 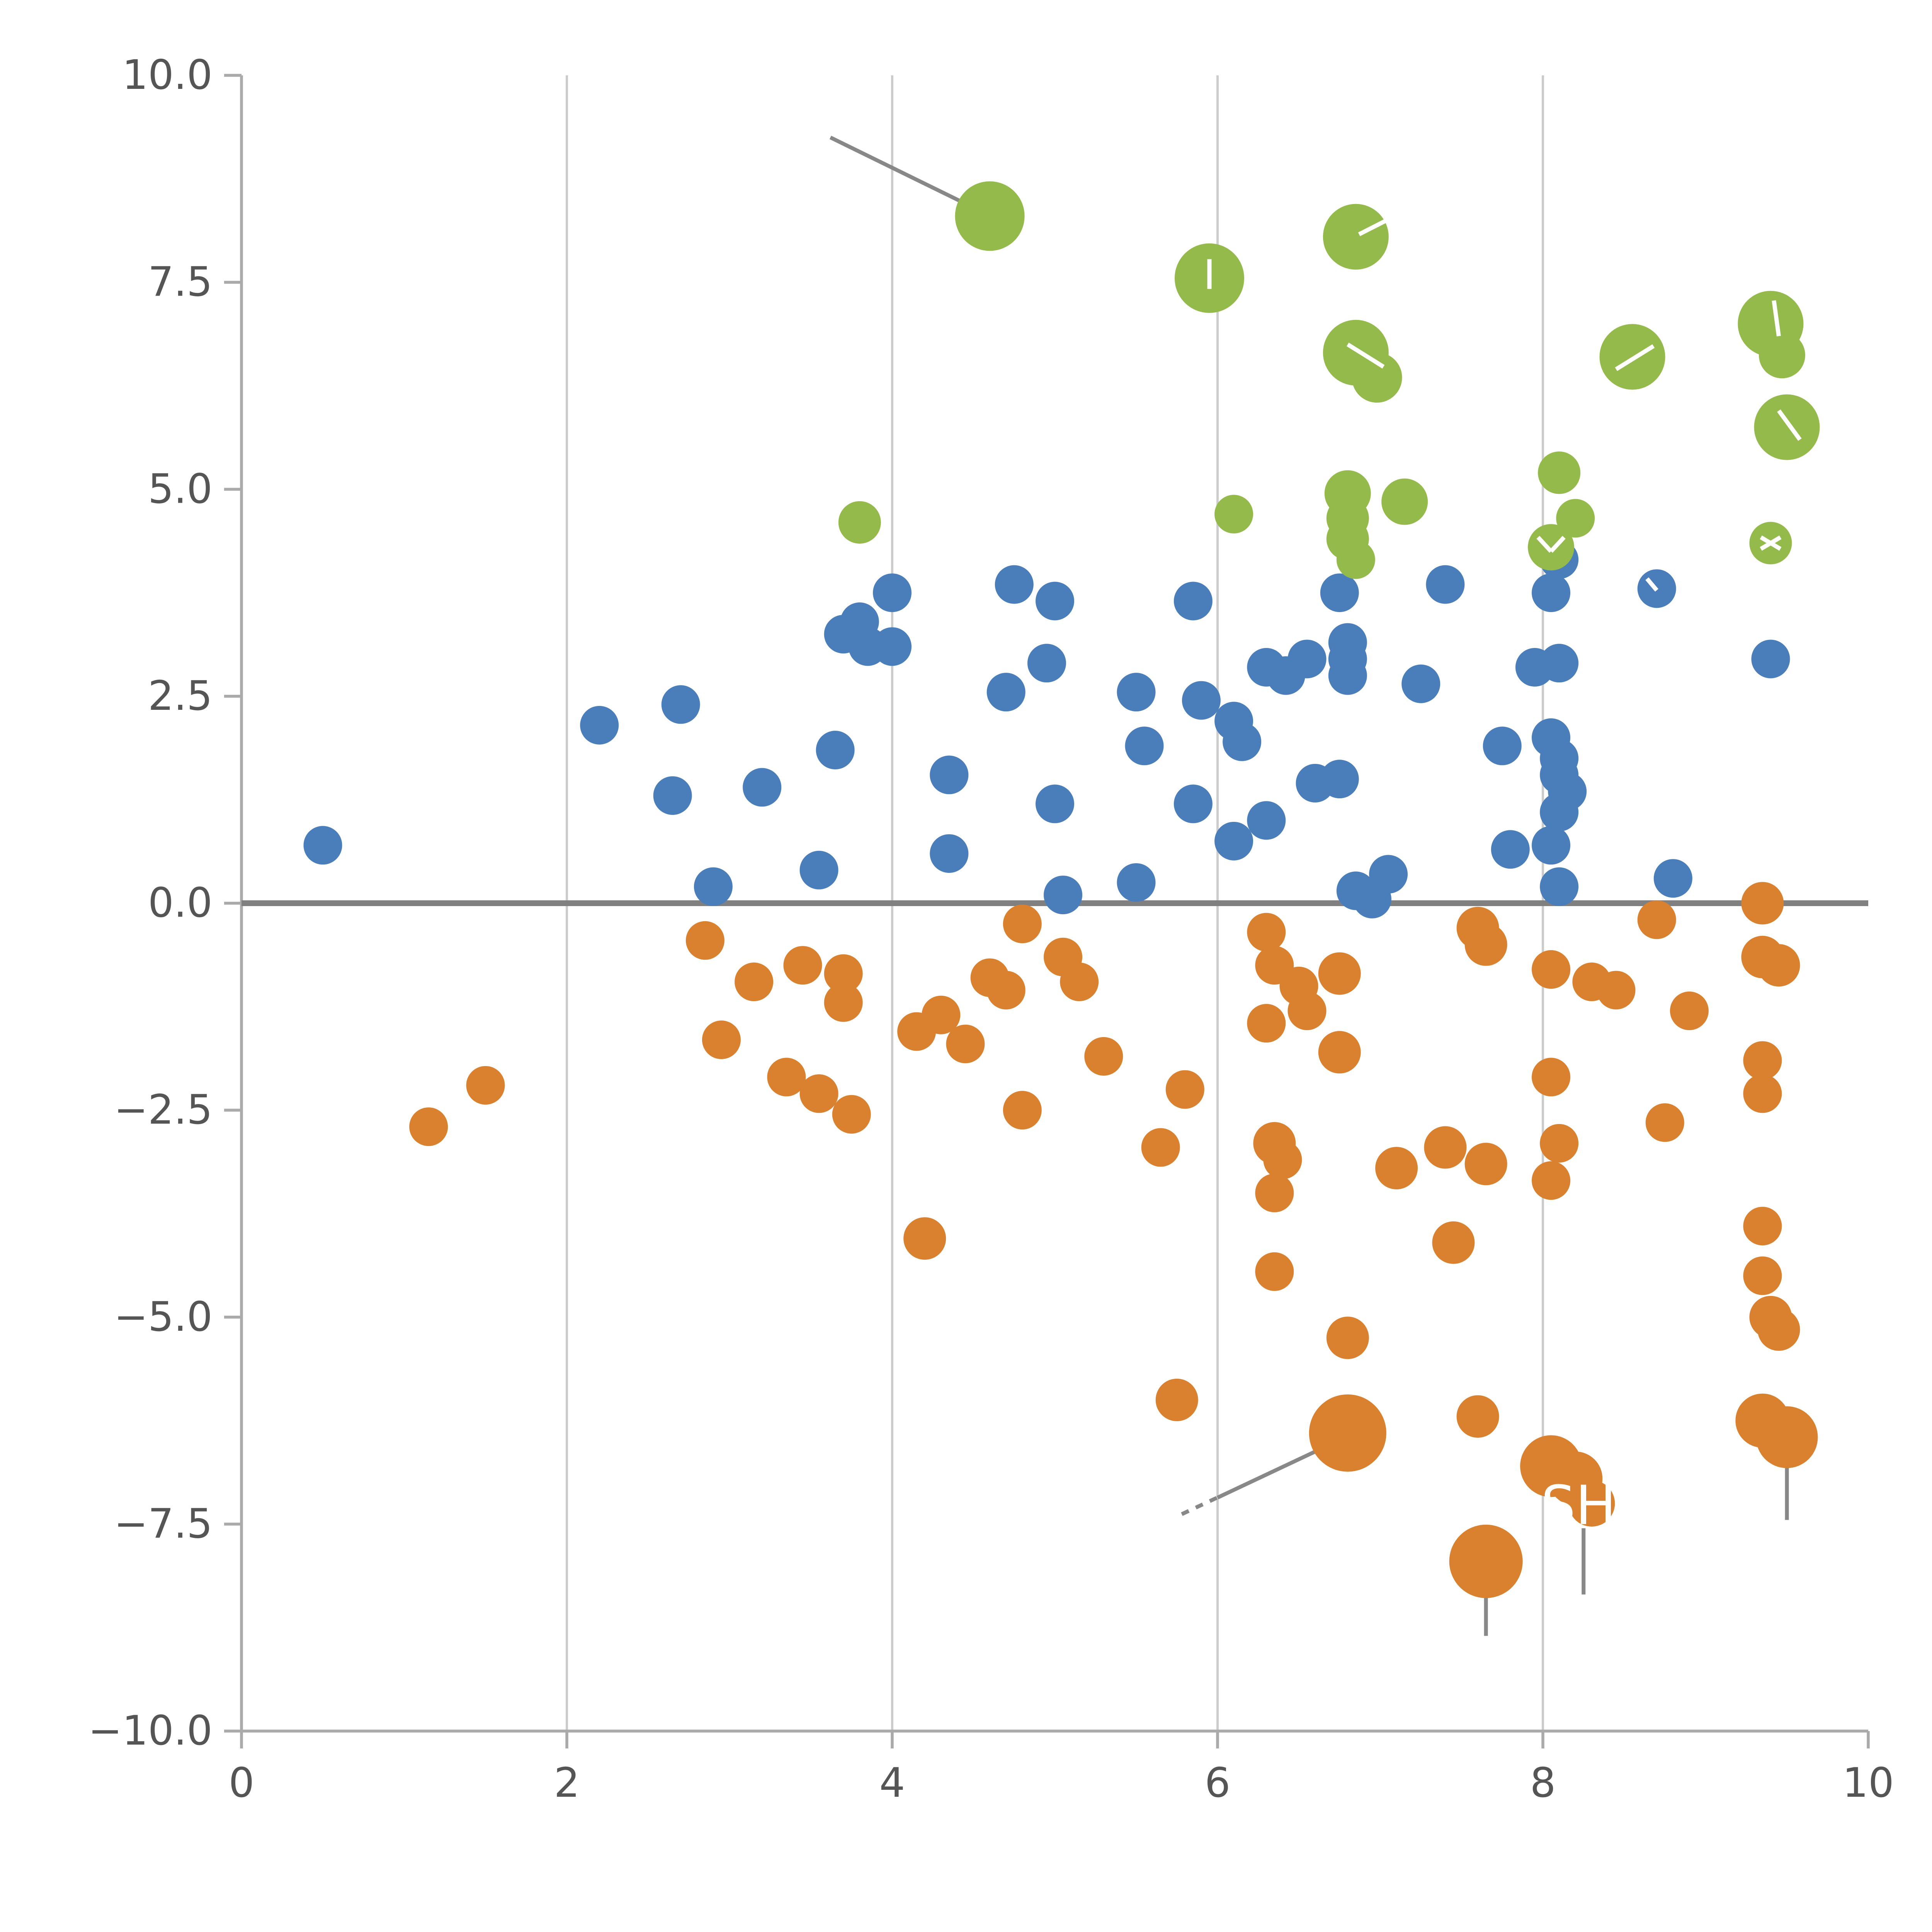 I want to click on group-green, so click(x=1329, y=380).